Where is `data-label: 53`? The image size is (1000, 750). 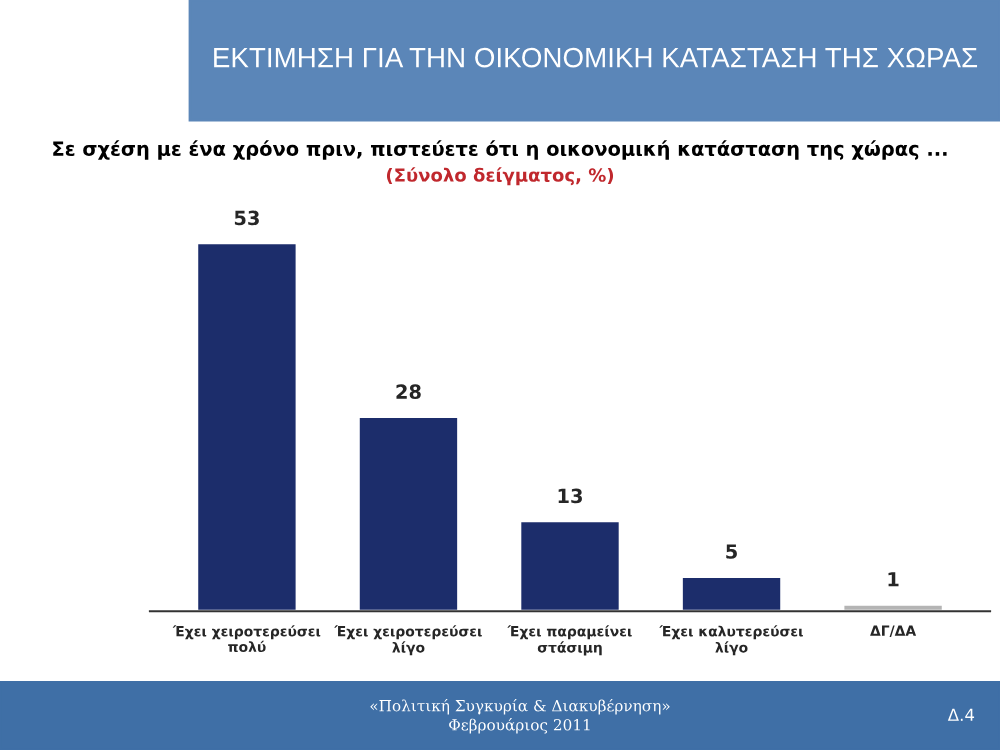 data-label: 53 is located at coordinates (246, 218).